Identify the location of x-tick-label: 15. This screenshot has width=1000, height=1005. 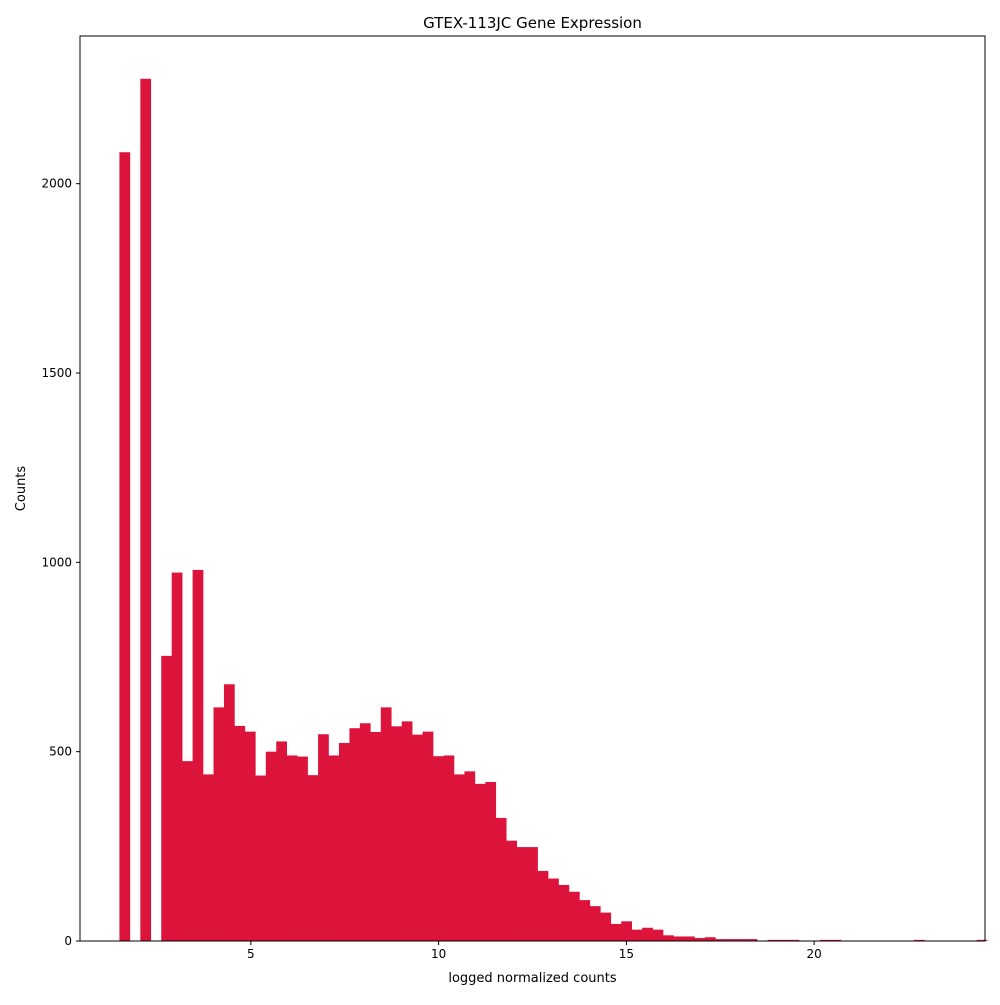
(626, 954).